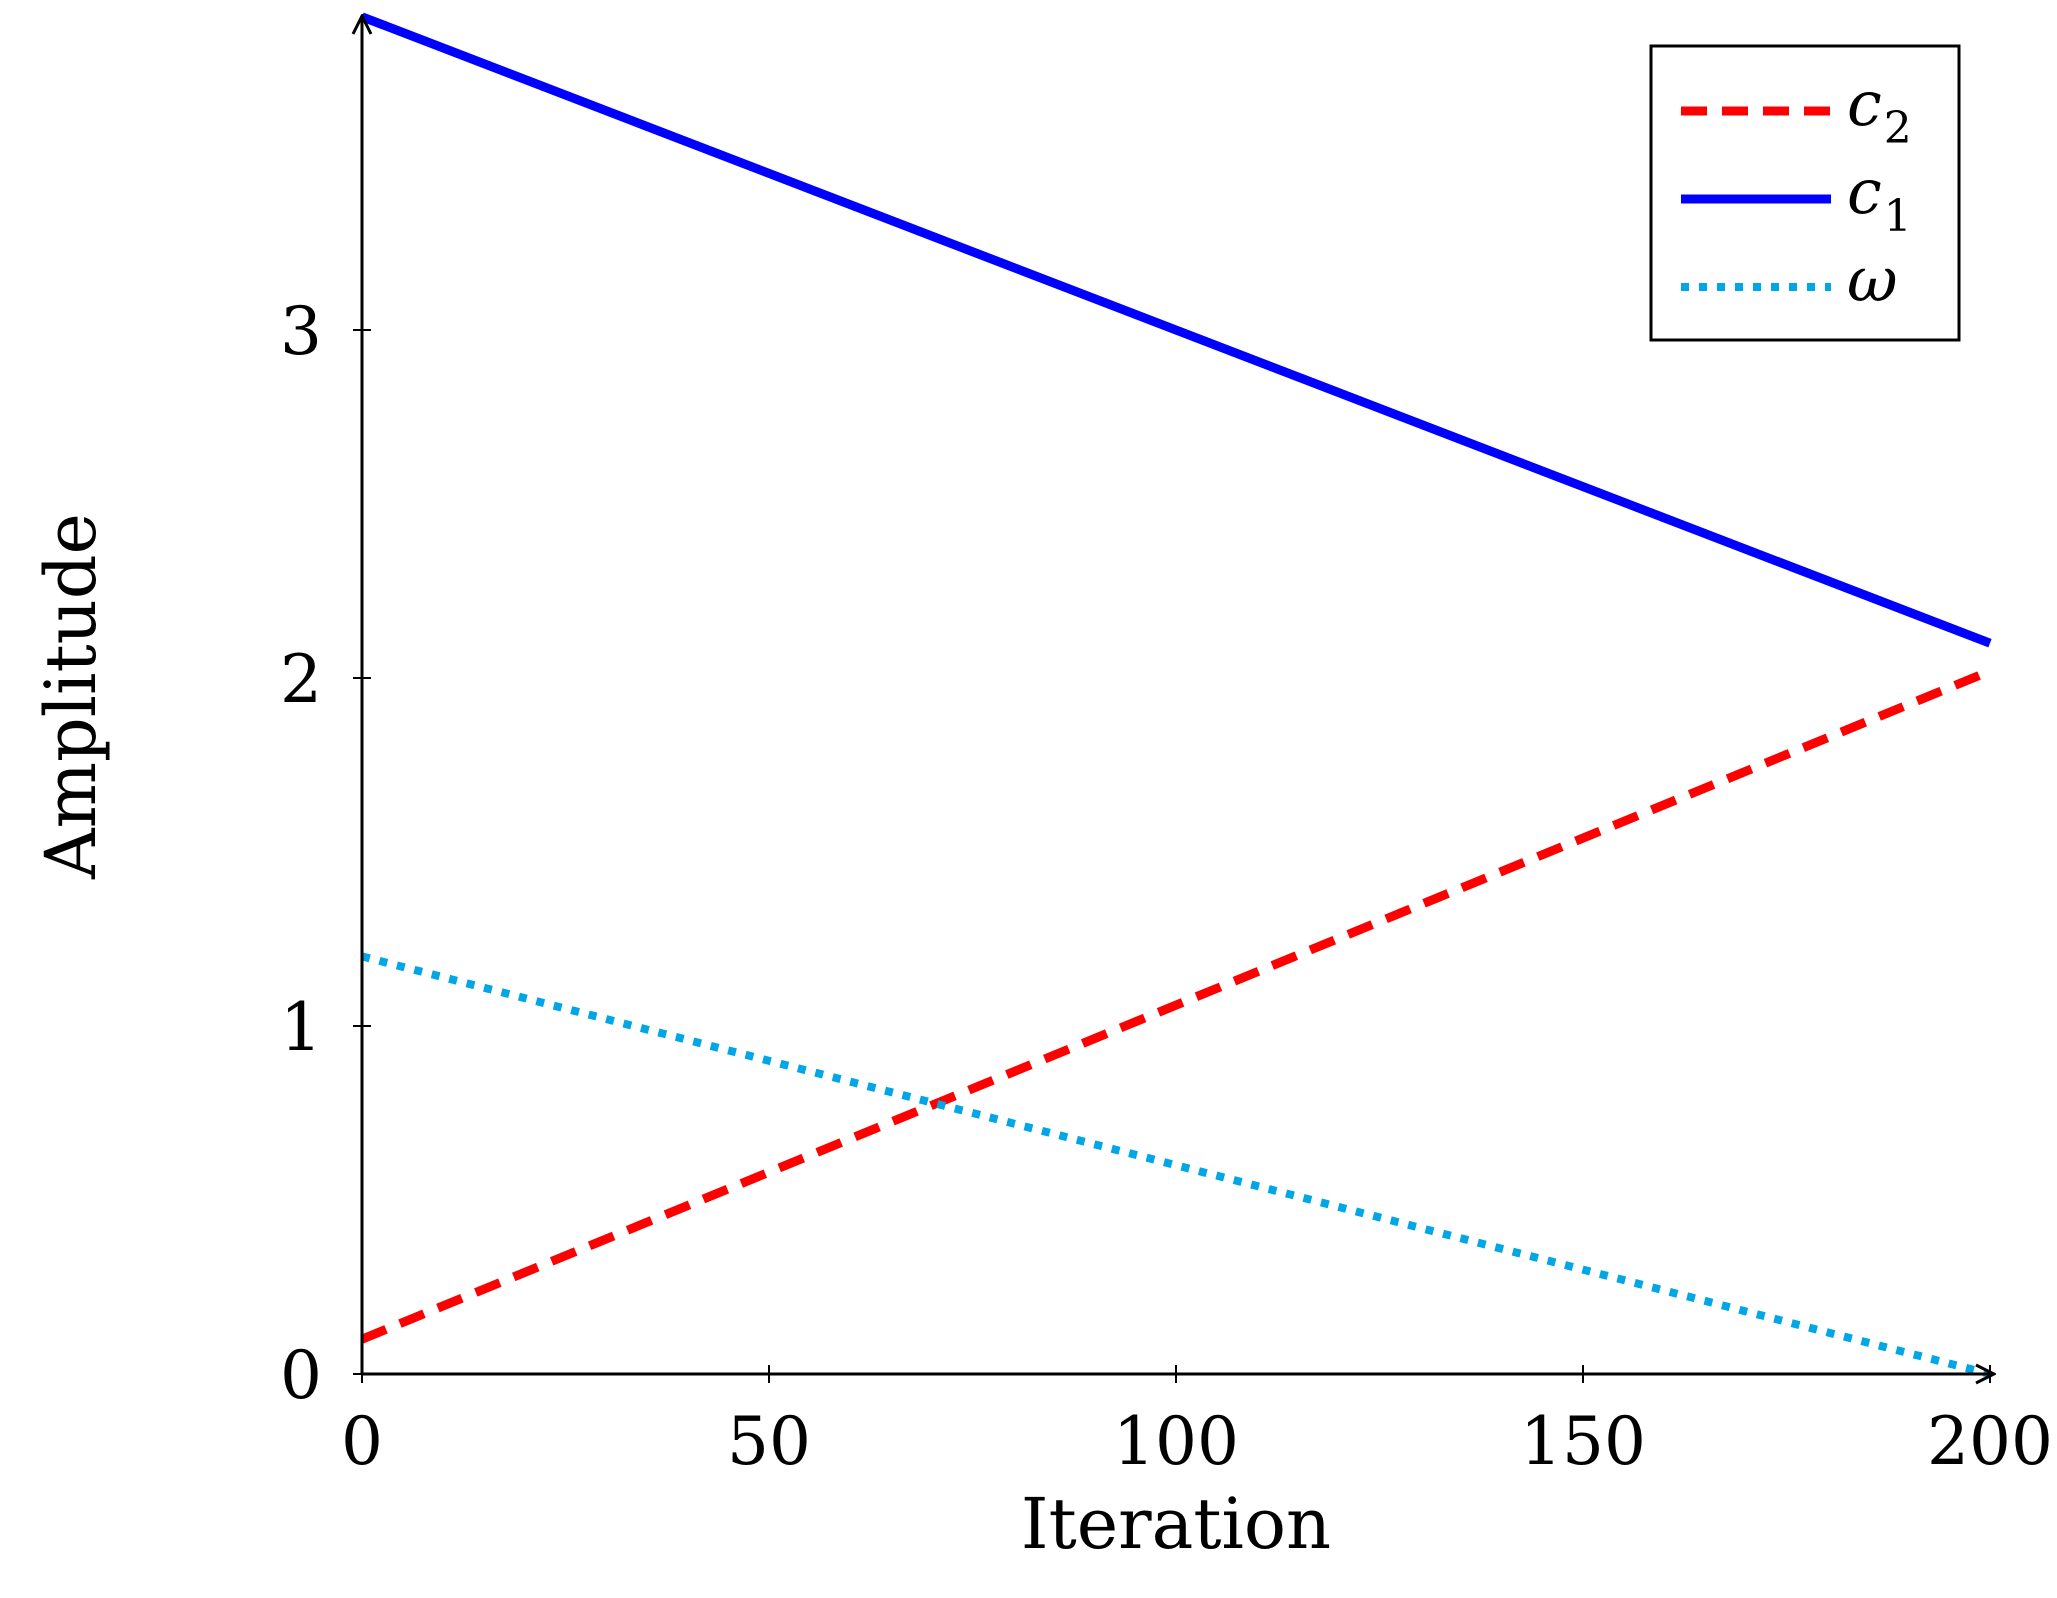  Describe the element at coordinates (1176, 1524) in the screenshot. I see `x-axis-title: Iteration` at that location.